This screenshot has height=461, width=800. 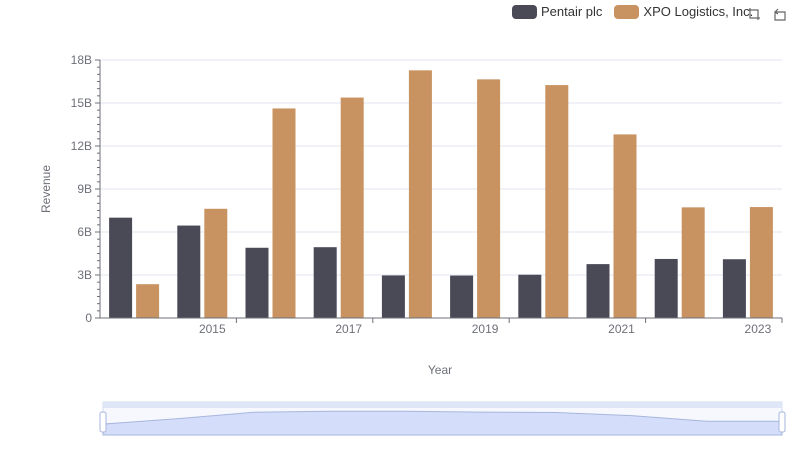 What do you see at coordinates (767, 14) in the screenshot?
I see `toolbox` at bounding box center [767, 14].